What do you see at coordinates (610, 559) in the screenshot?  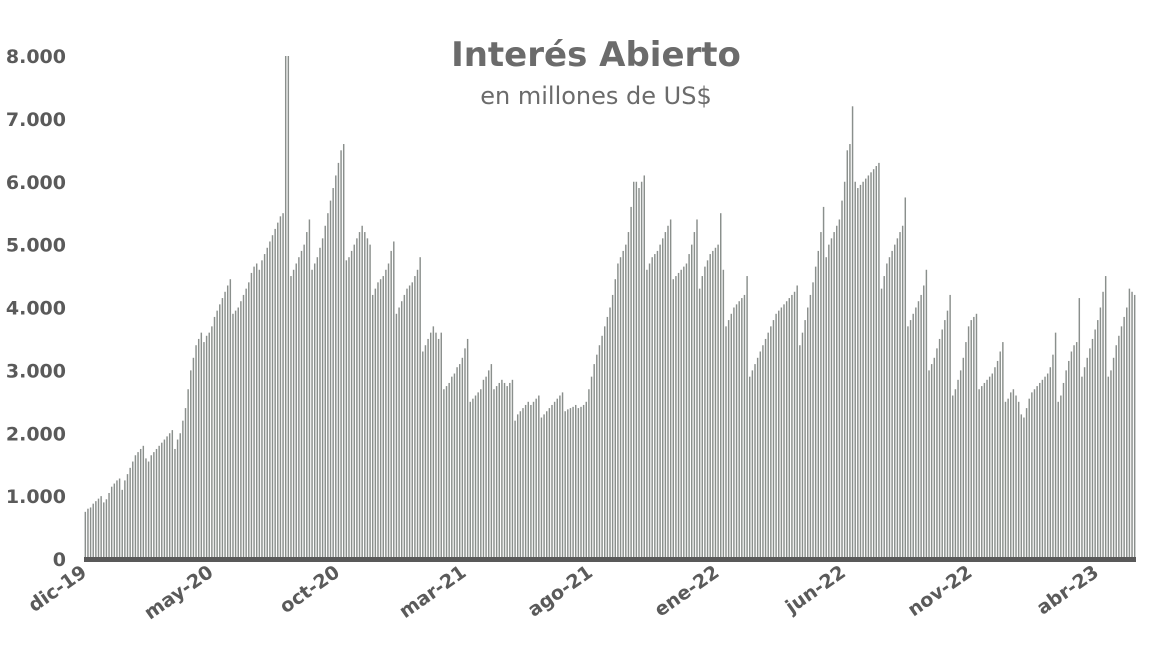 I see `x-axis-line` at bounding box center [610, 559].